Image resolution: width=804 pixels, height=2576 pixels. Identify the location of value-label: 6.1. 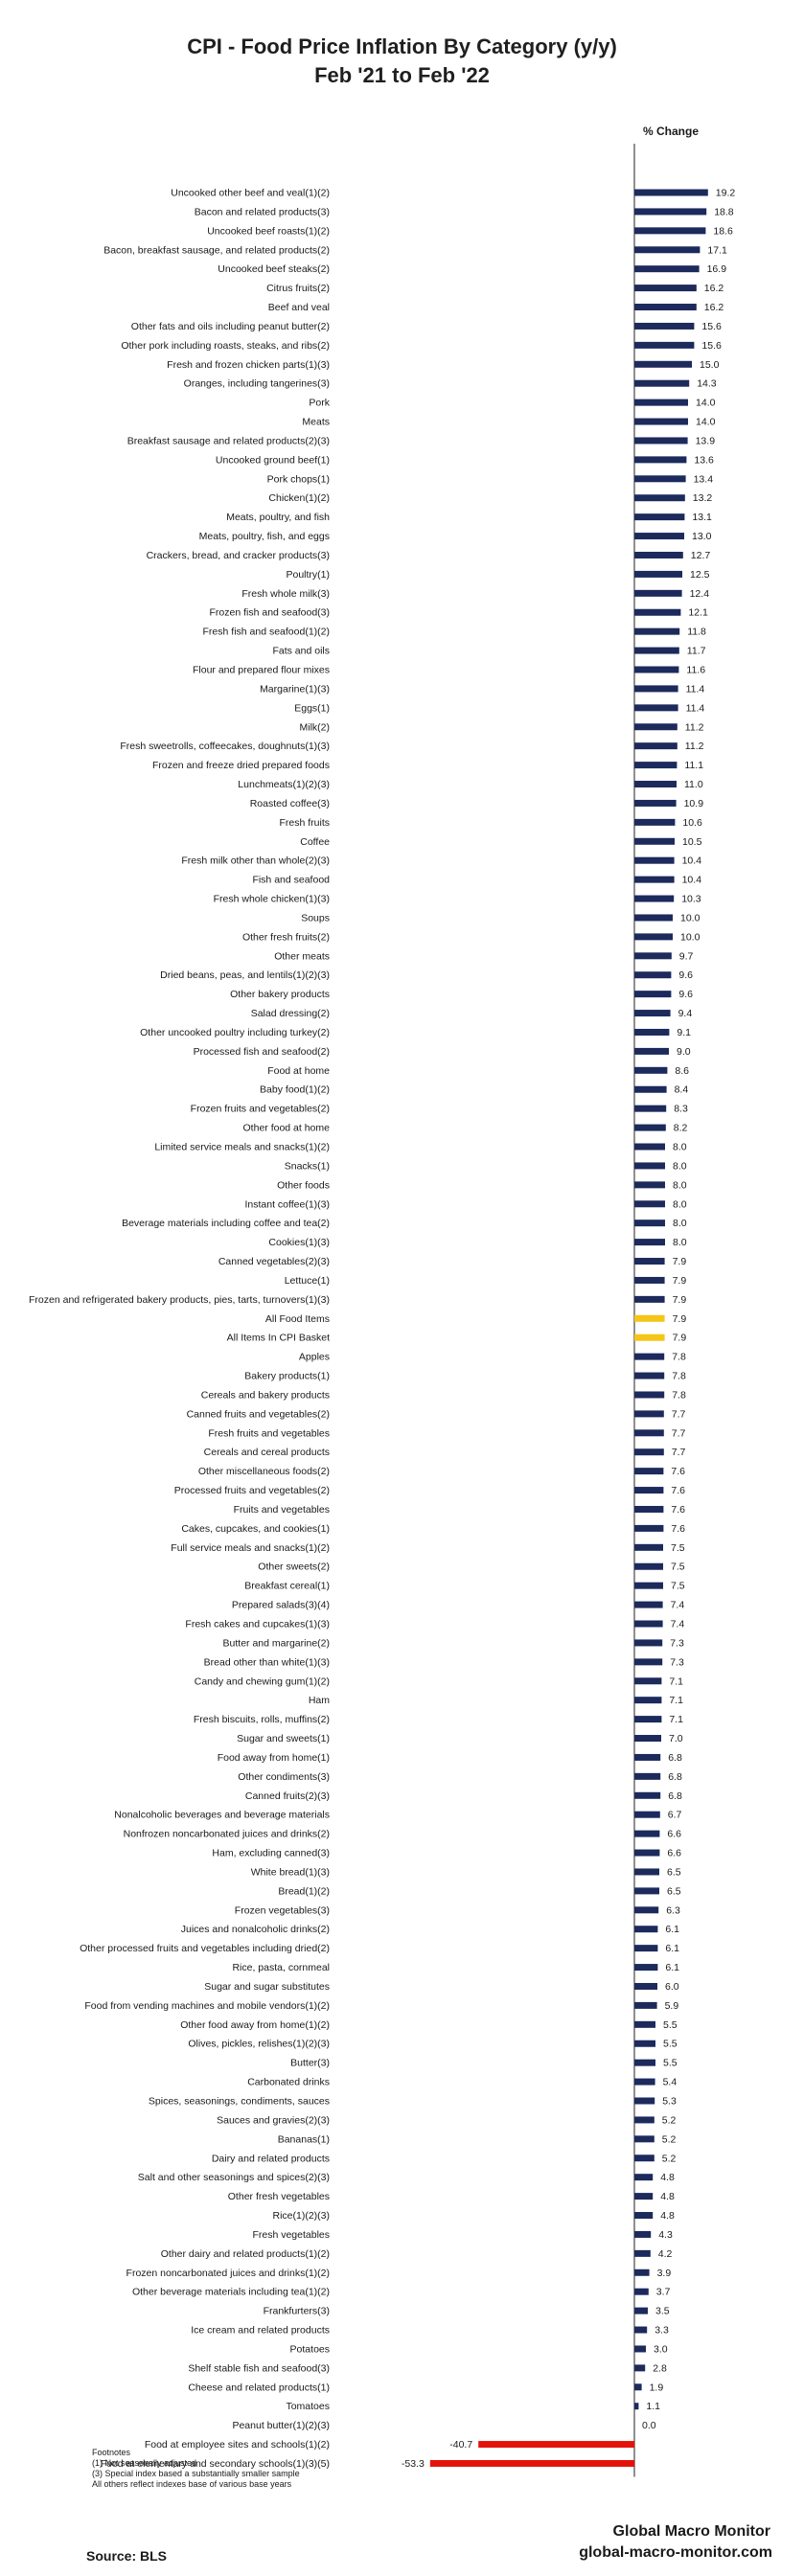
(672, 1967).